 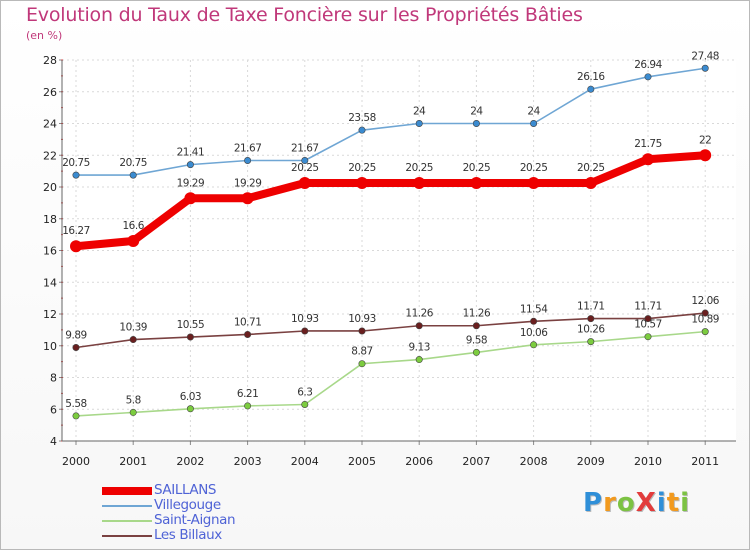 What do you see at coordinates (50, 92) in the screenshot?
I see `y-tick-label: 26` at bounding box center [50, 92].